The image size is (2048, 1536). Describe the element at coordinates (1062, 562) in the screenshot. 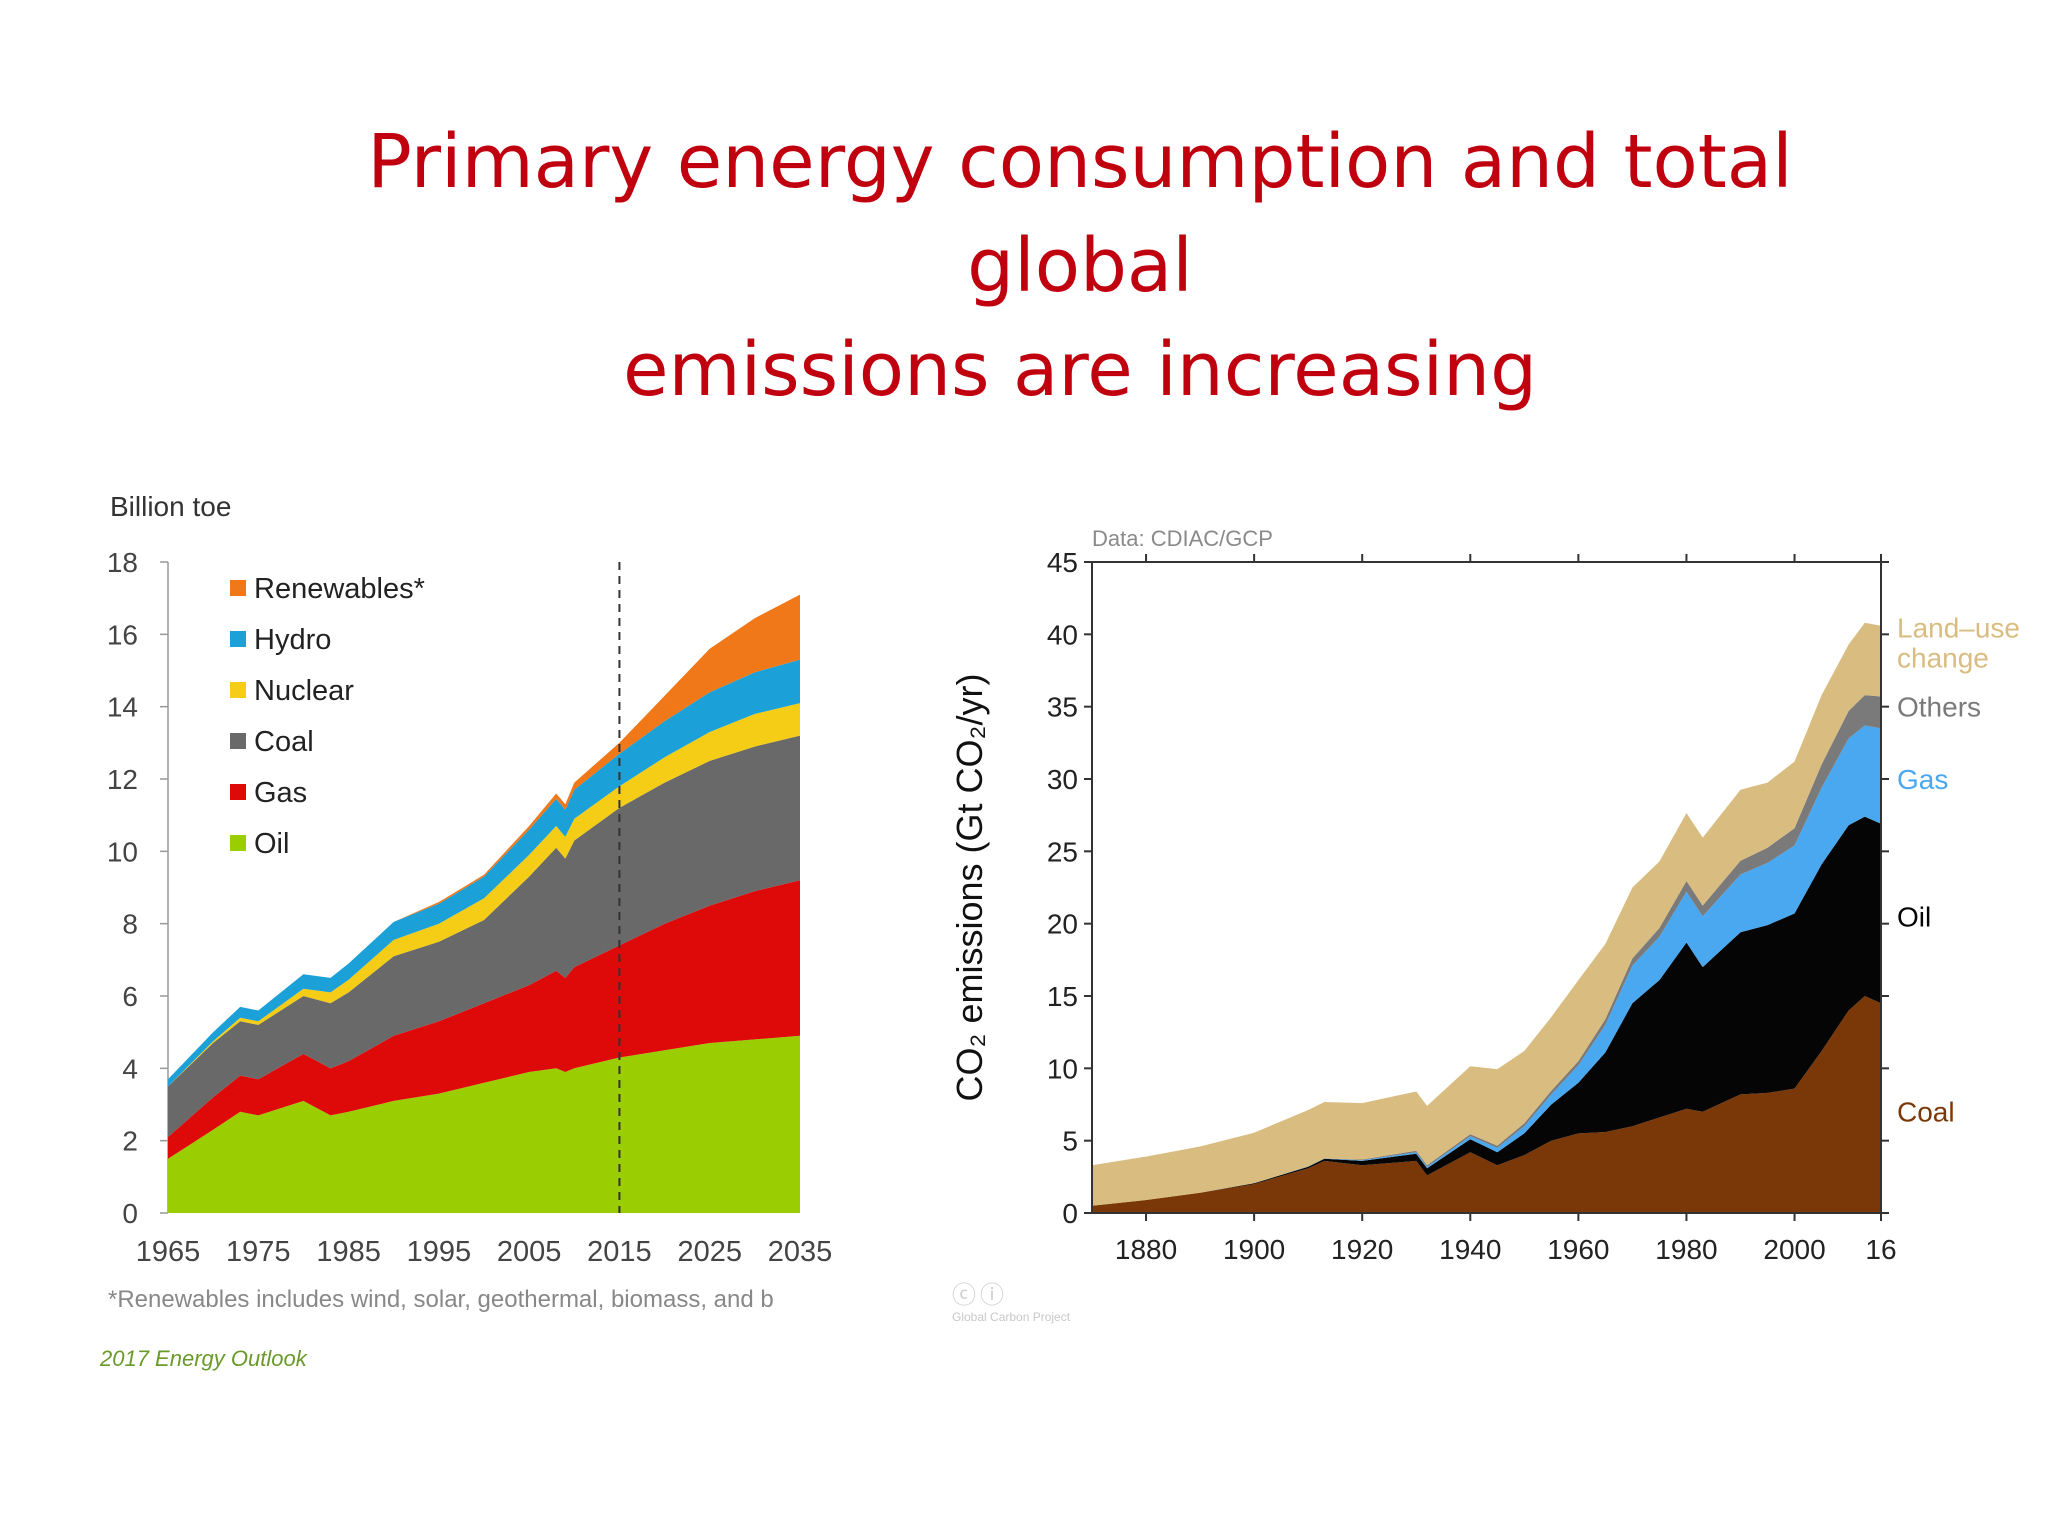

I see `y-tick-label: 45` at that location.